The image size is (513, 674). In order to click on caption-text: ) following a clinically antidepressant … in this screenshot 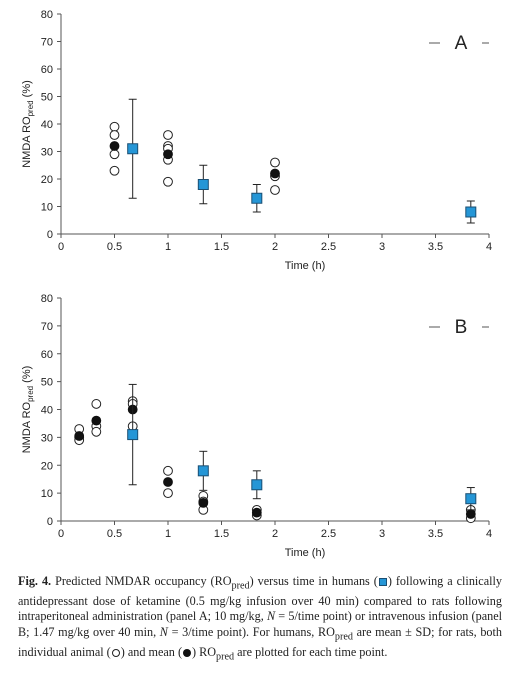, I will do `click(260, 599)`.